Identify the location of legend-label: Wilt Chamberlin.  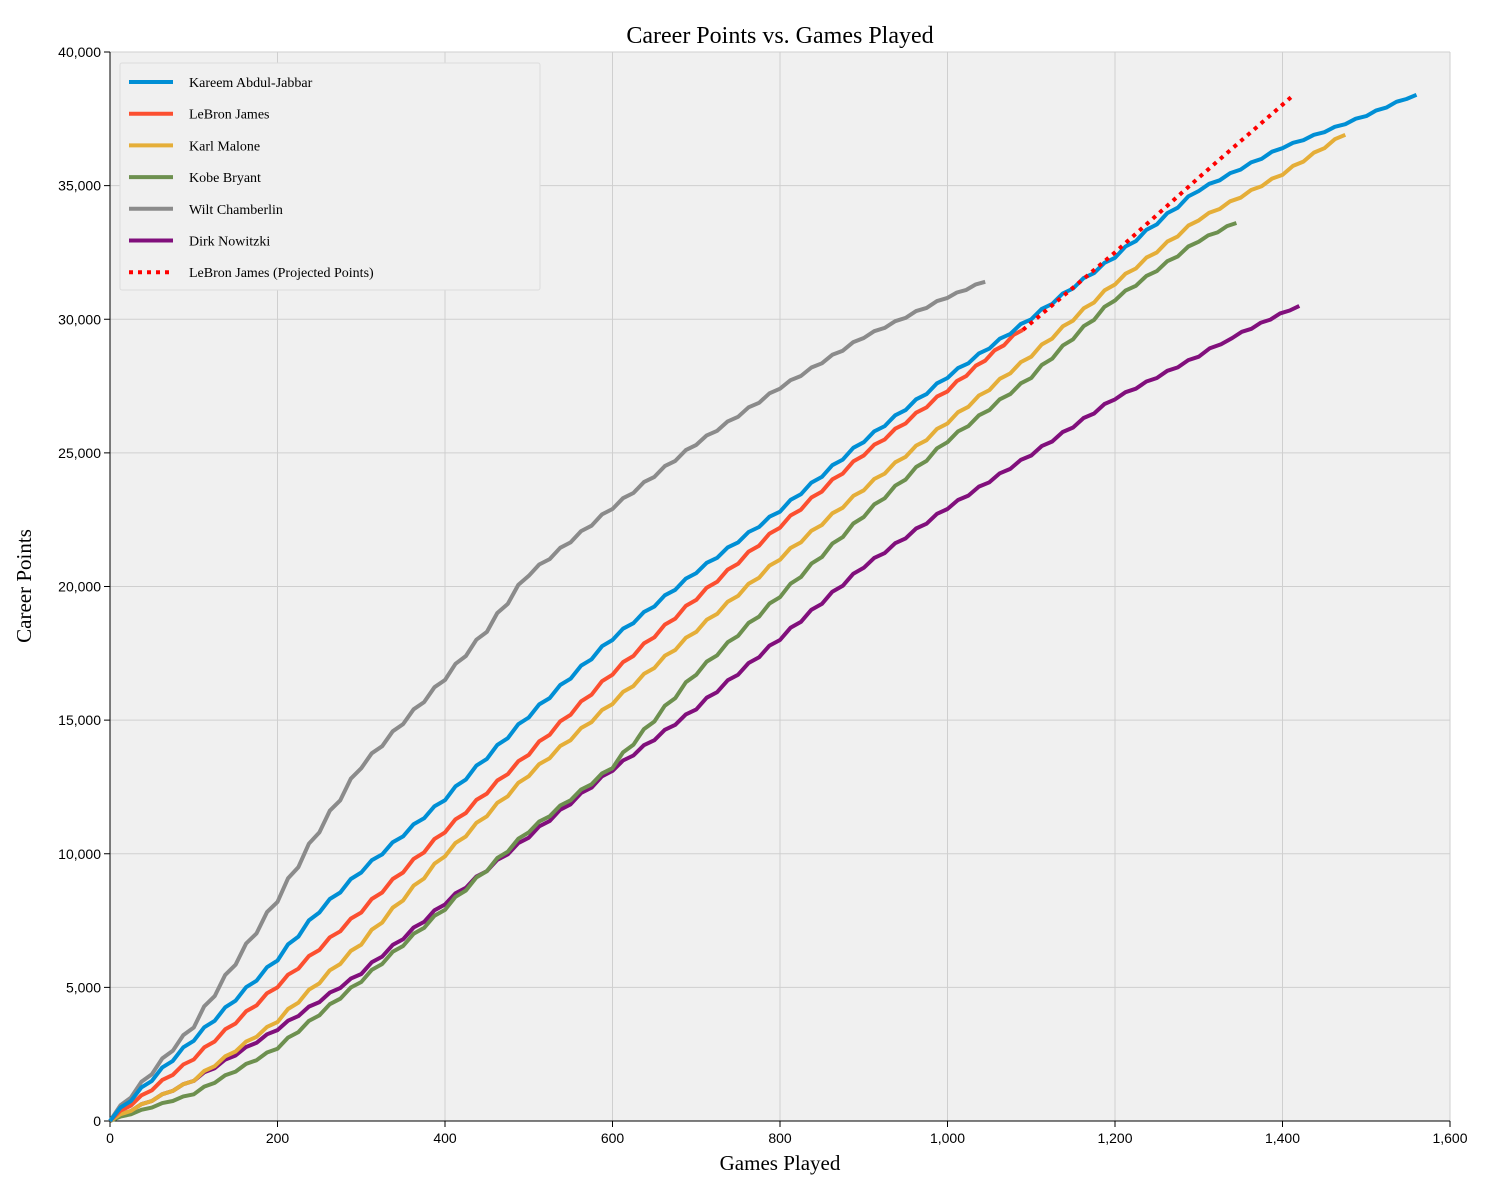
(236, 210).